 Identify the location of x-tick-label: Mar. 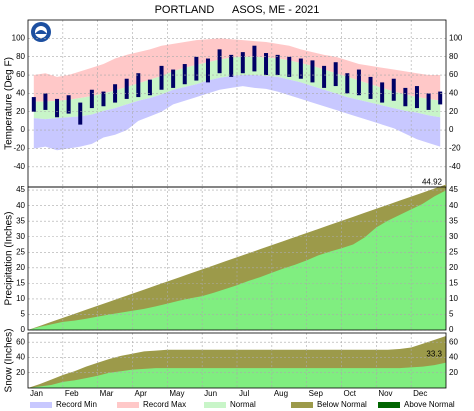
(107, 393).